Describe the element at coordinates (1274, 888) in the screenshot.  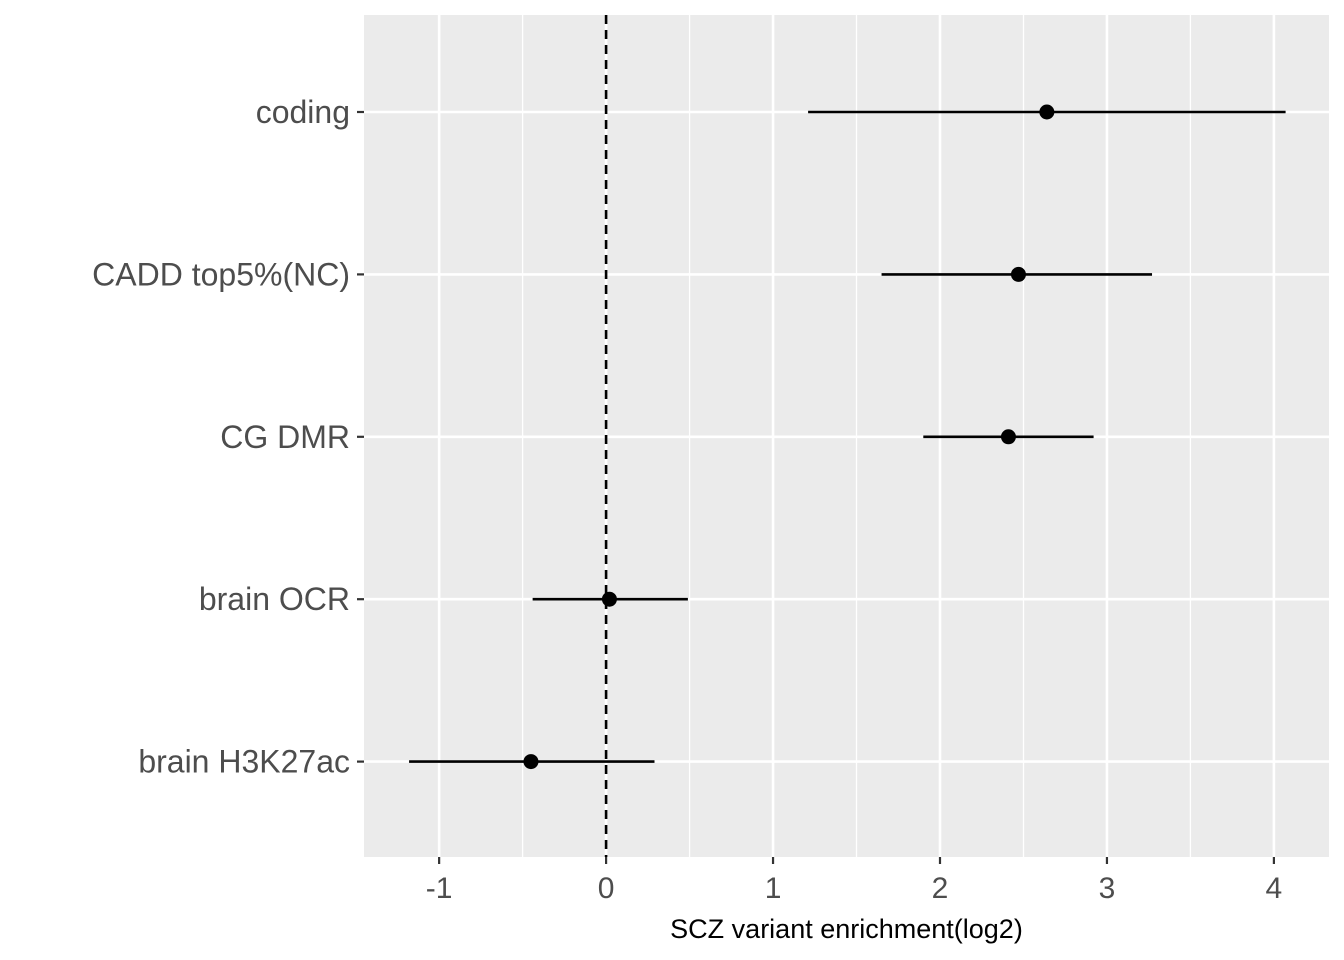
I see `x-tick-label: 4` at that location.